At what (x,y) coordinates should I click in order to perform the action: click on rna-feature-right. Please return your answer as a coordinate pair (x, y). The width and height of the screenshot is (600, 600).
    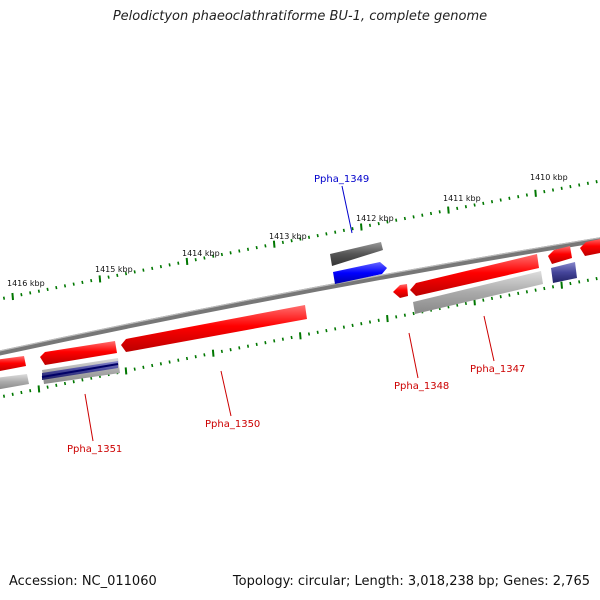
    Looking at the image, I should click on (564, 272).